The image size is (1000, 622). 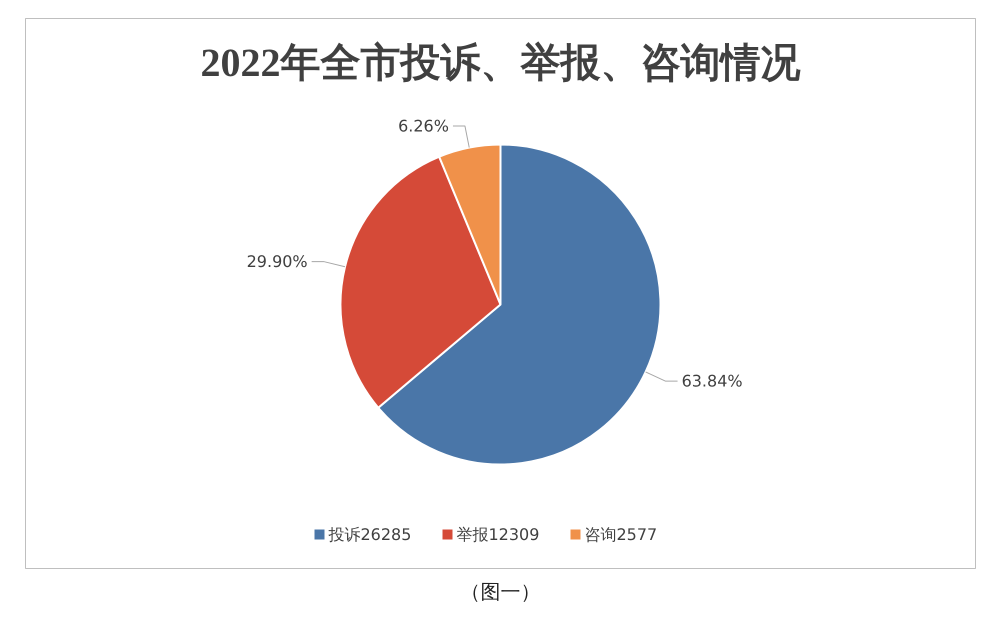 What do you see at coordinates (423, 126) in the screenshot?
I see `data-label: 6.26%` at bounding box center [423, 126].